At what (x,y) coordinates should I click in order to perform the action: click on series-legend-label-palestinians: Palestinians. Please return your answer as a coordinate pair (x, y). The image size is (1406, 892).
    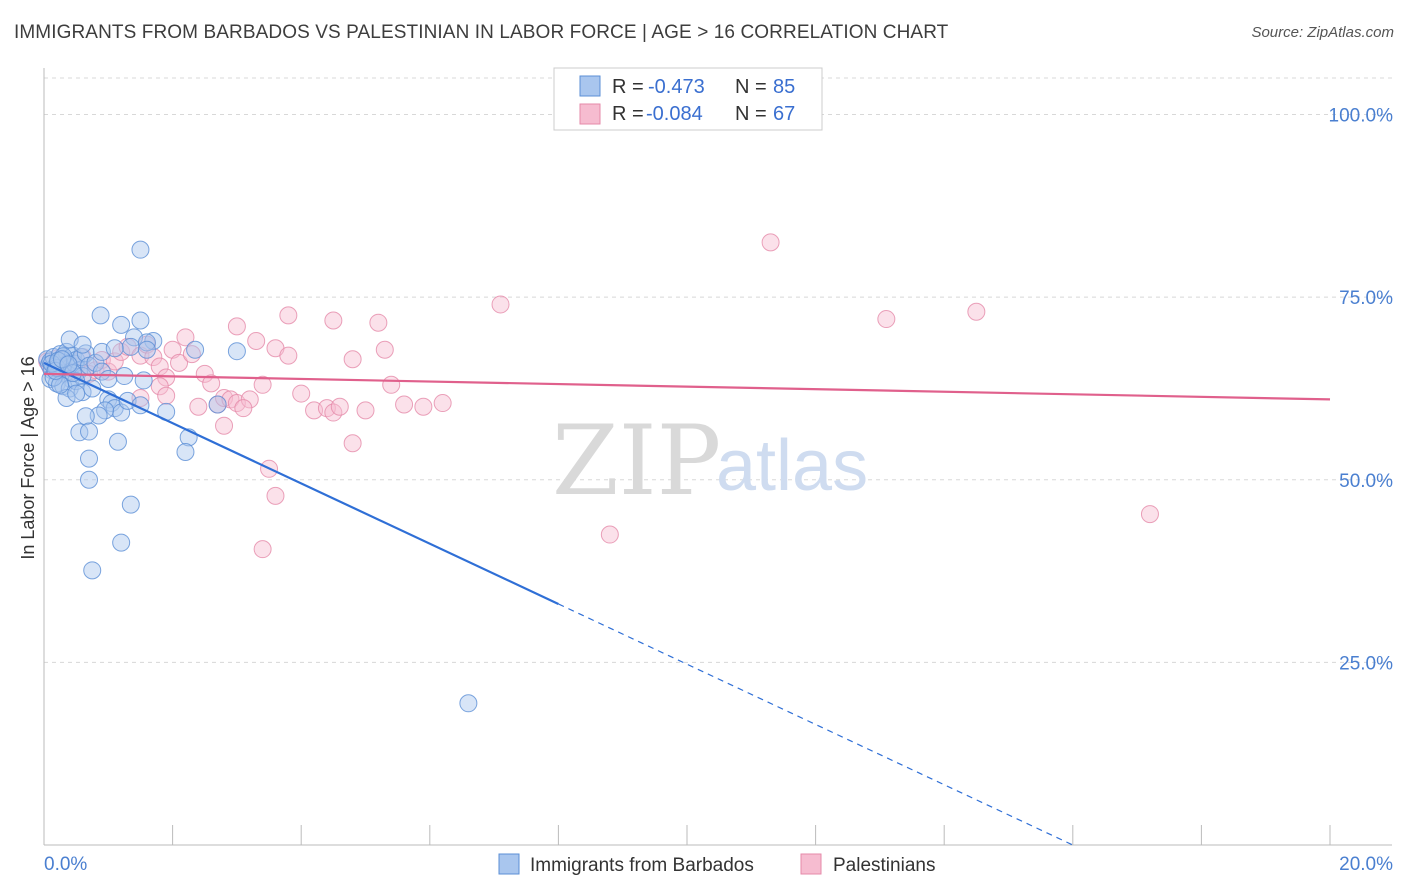
    Looking at the image, I should click on (884, 865).